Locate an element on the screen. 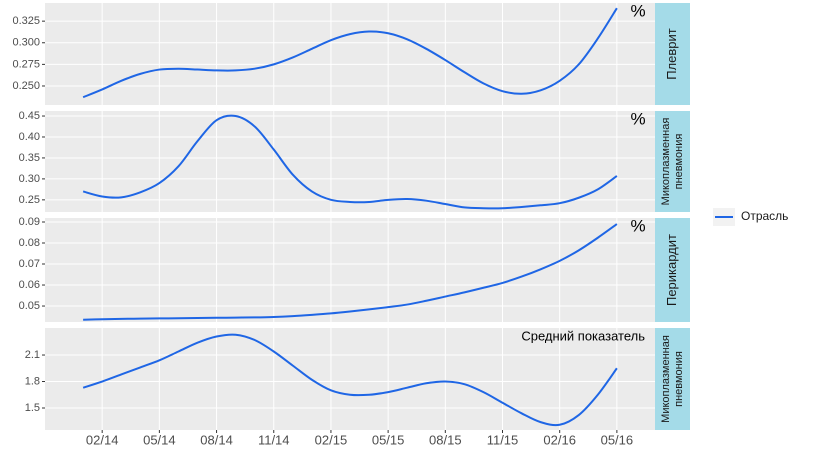 Image resolution: width=820 pixels, height=461 pixels. x-tick-label: 02/14 is located at coordinates (102, 439).